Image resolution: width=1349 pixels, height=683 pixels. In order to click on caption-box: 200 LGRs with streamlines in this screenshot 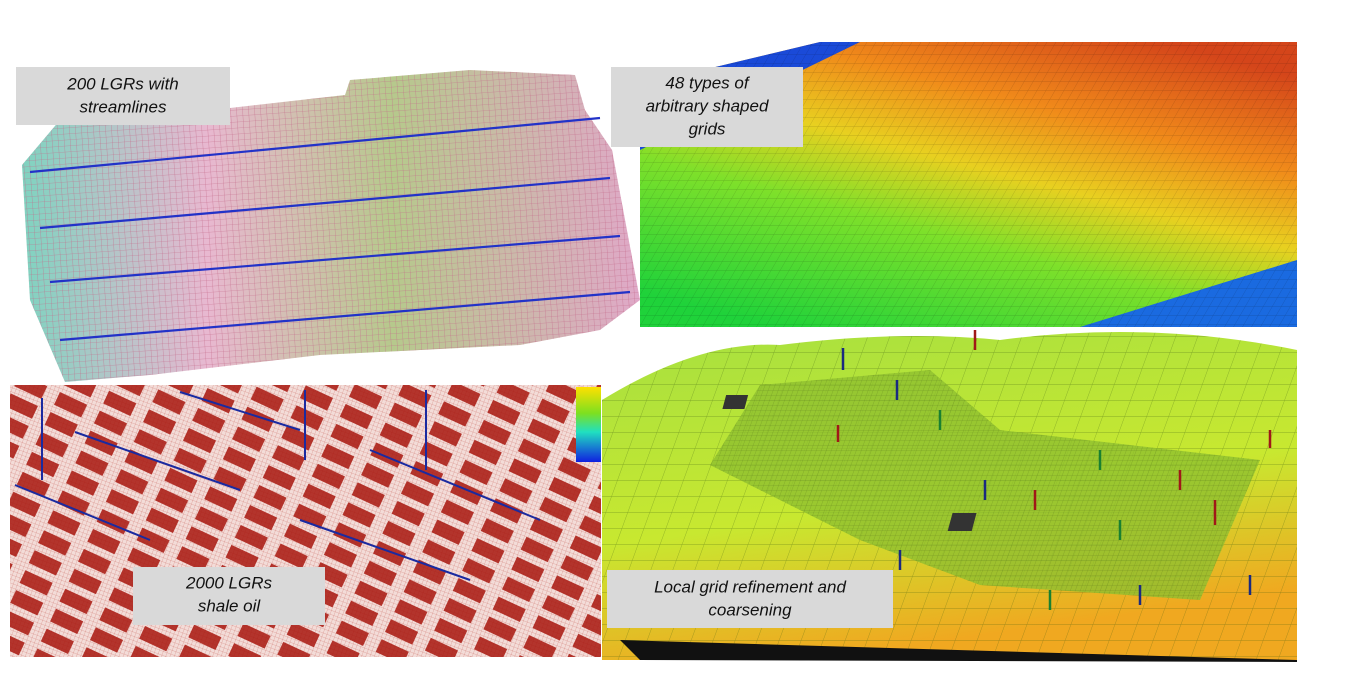, I will do `click(123, 96)`.